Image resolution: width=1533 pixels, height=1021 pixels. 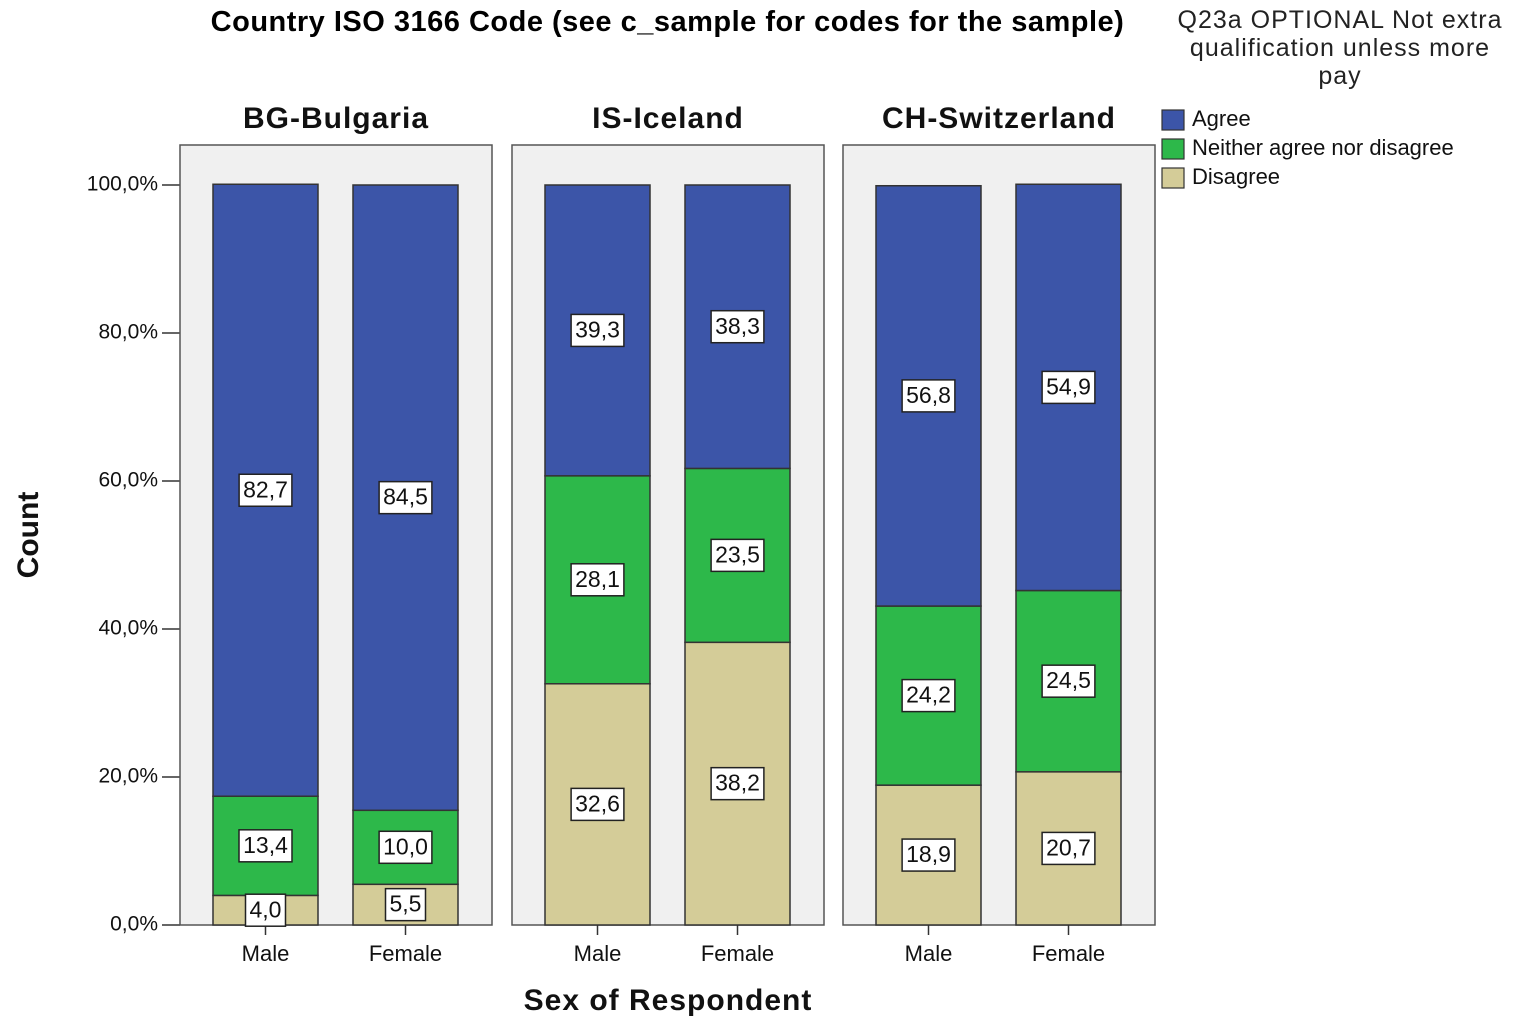 What do you see at coordinates (128, 776) in the screenshot?
I see `y-tick-label: 20,0%` at bounding box center [128, 776].